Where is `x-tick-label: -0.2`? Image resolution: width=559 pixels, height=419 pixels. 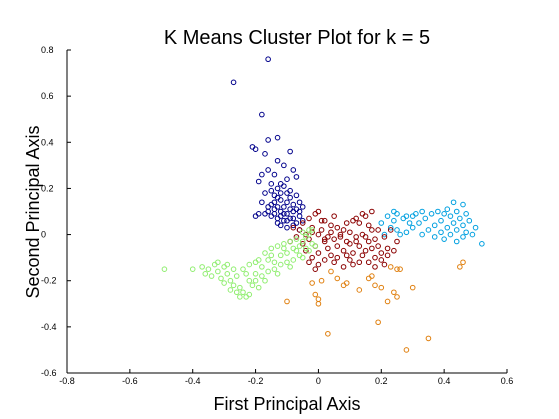 x-tick-label: -0.2 is located at coordinates (256, 381).